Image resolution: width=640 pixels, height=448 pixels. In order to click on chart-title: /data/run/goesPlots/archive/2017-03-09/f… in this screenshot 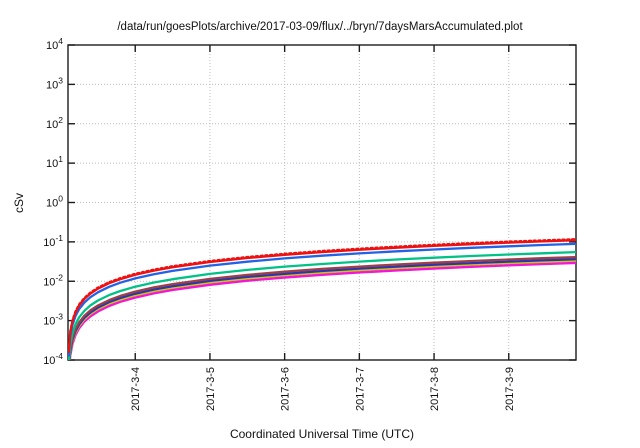, I will do `click(320, 27)`.